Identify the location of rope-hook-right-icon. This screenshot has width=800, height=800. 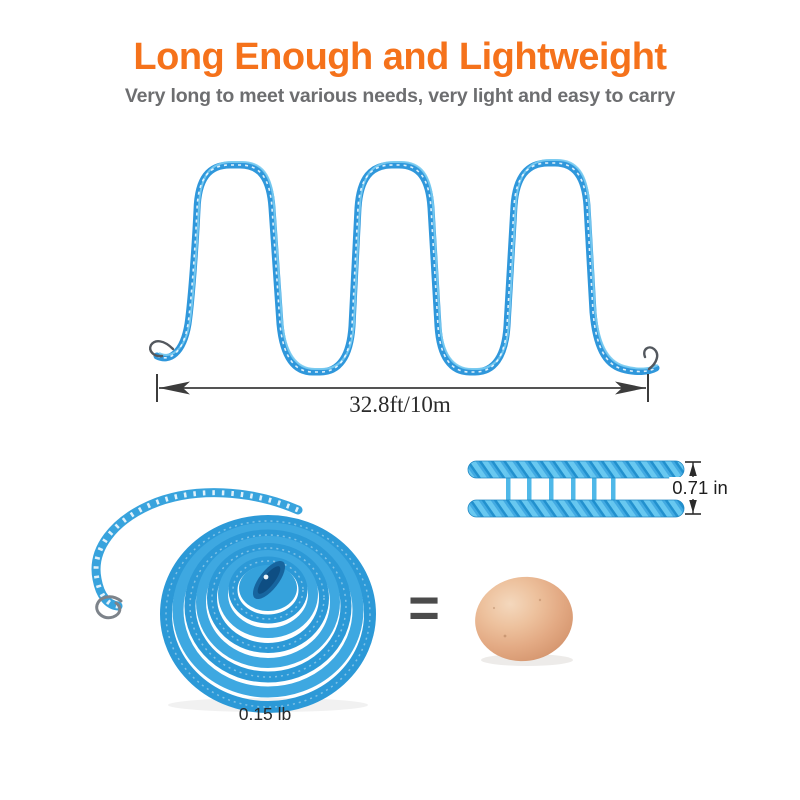
(651, 358).